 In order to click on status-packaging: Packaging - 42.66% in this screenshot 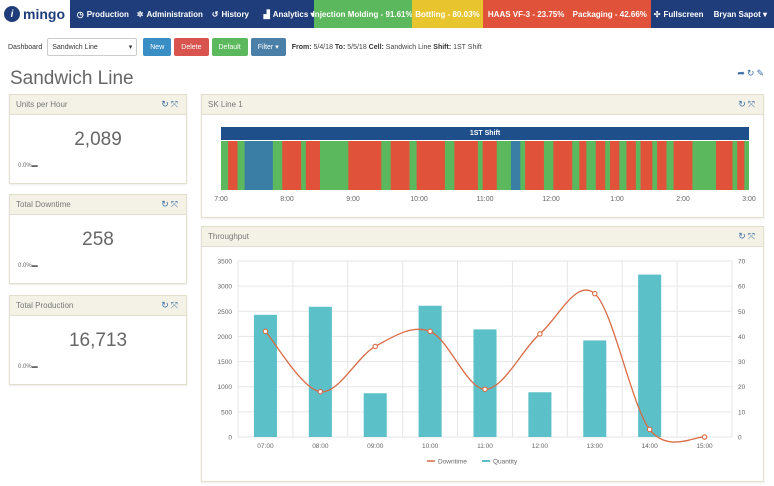, I will do `click(609, 14)`.